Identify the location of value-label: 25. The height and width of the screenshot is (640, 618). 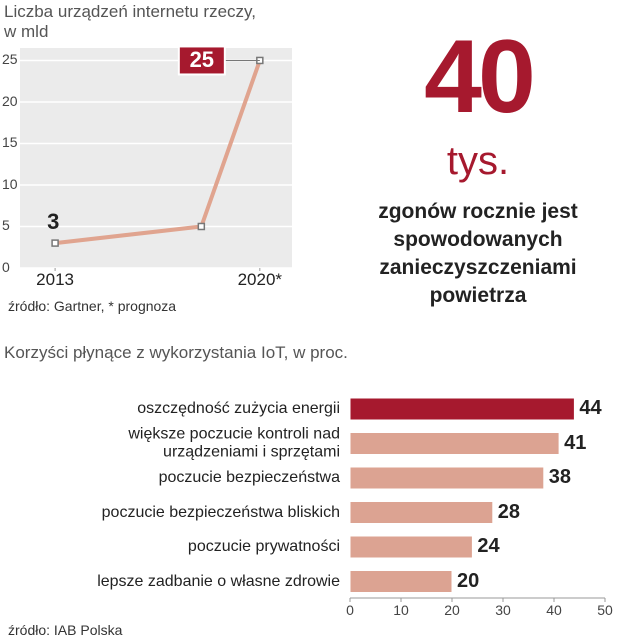
(202, 60).